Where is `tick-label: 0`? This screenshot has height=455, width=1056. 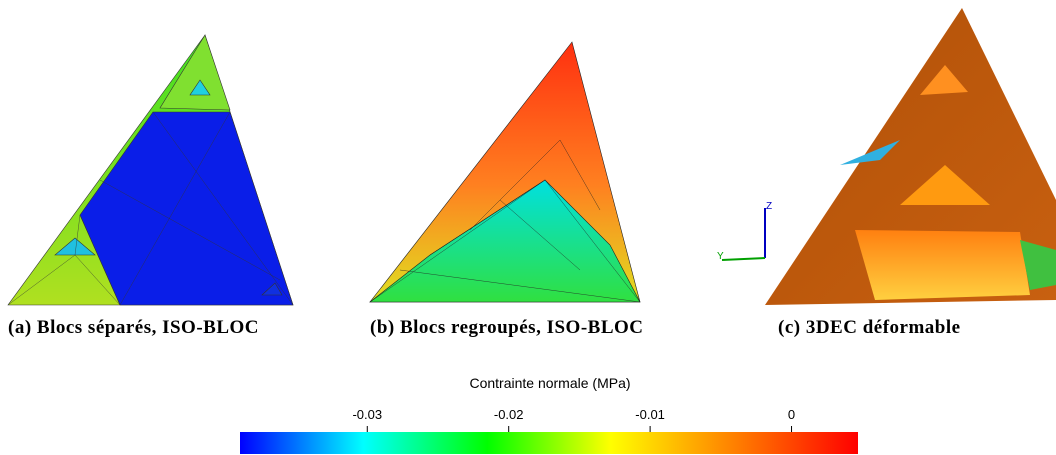
tick-label: 0 is located at coordinates (791, 414).